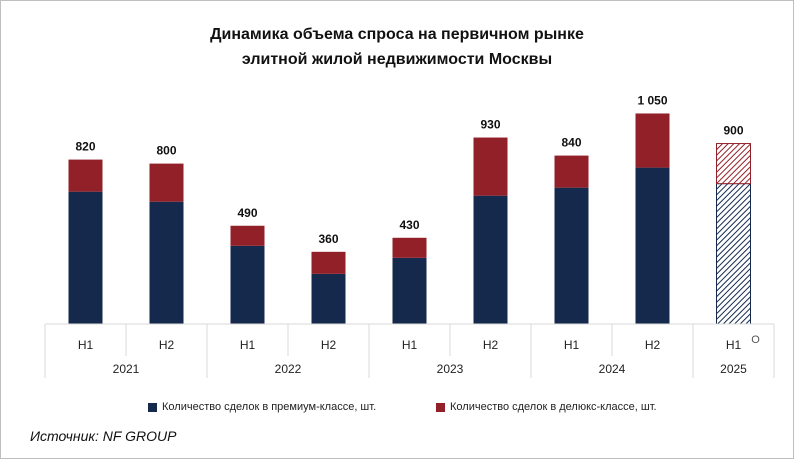 Image resolution: width=794 pixels, height=459 pixels. What do you see at coordinates (328, 262) in the screenshot?
I see `bar-deluxe-2022-h2` at bounding box center [328, 262].